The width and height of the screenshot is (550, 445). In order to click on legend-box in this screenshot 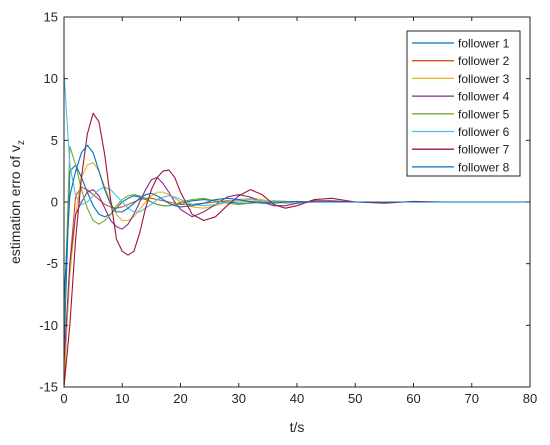, I will do `click(463, 103)`.